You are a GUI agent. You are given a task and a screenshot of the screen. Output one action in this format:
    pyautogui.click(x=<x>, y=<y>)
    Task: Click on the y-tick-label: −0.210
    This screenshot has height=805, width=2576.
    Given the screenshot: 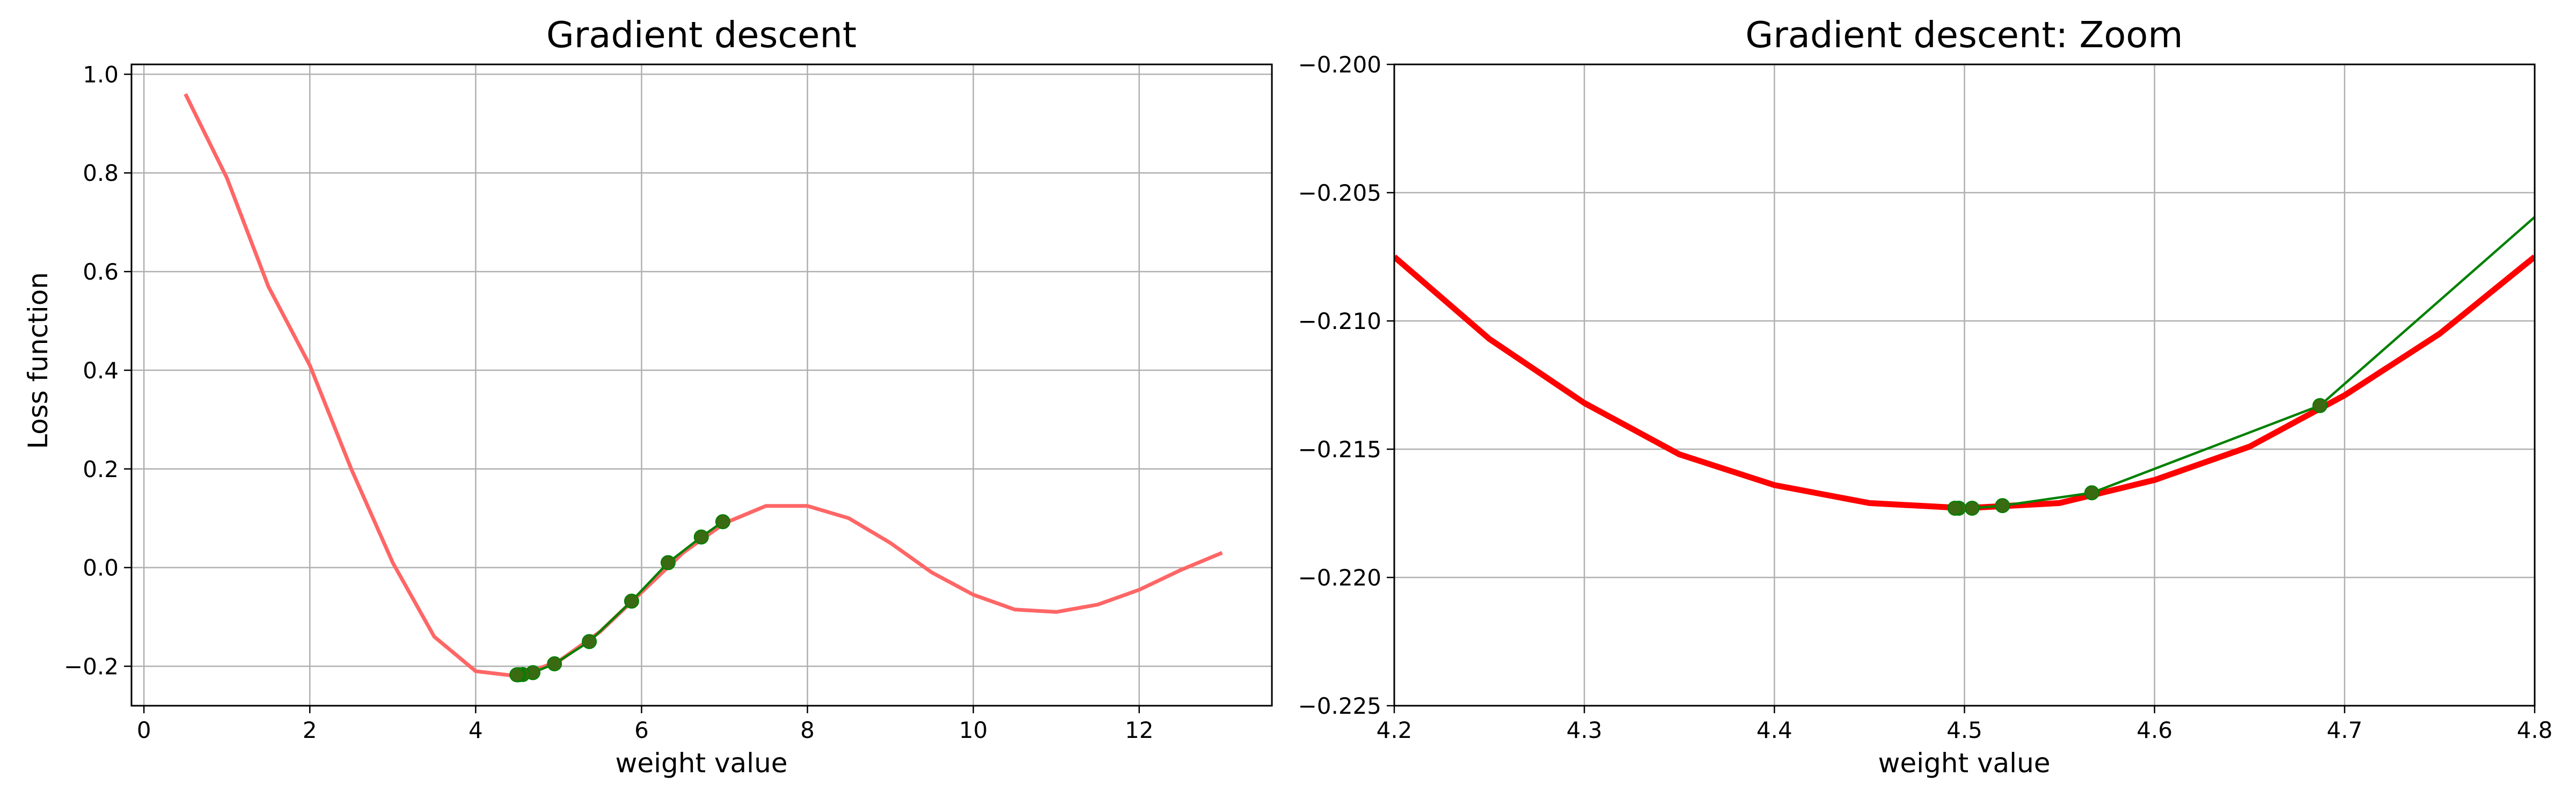 What is the action you would take?
    pyautogui.click(x=1339, y=321)
    